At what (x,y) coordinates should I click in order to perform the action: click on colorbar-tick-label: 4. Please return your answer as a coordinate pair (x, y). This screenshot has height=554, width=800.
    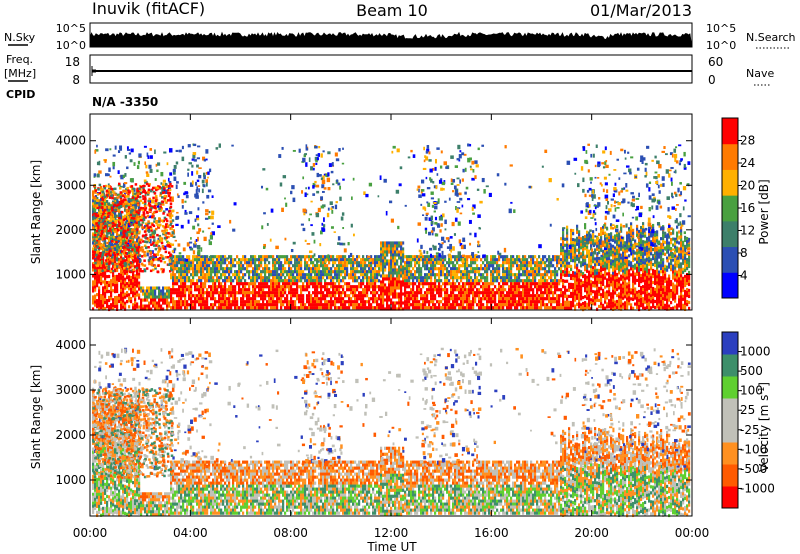
    Looking at the image, I should click on (744, 276).